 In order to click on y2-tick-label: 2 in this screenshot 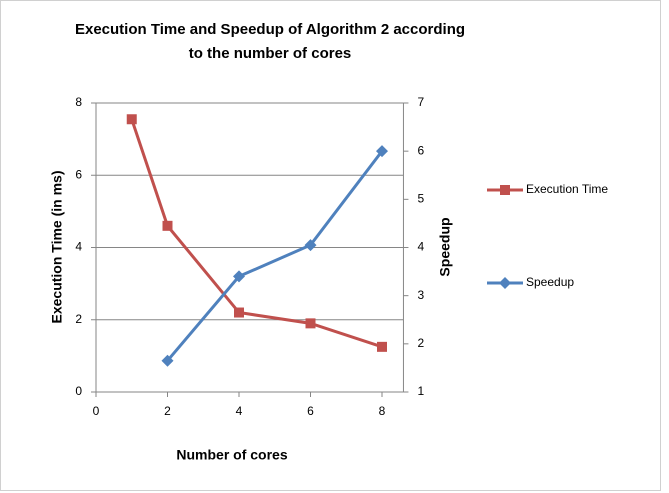, I will do `click(420, 343)`.